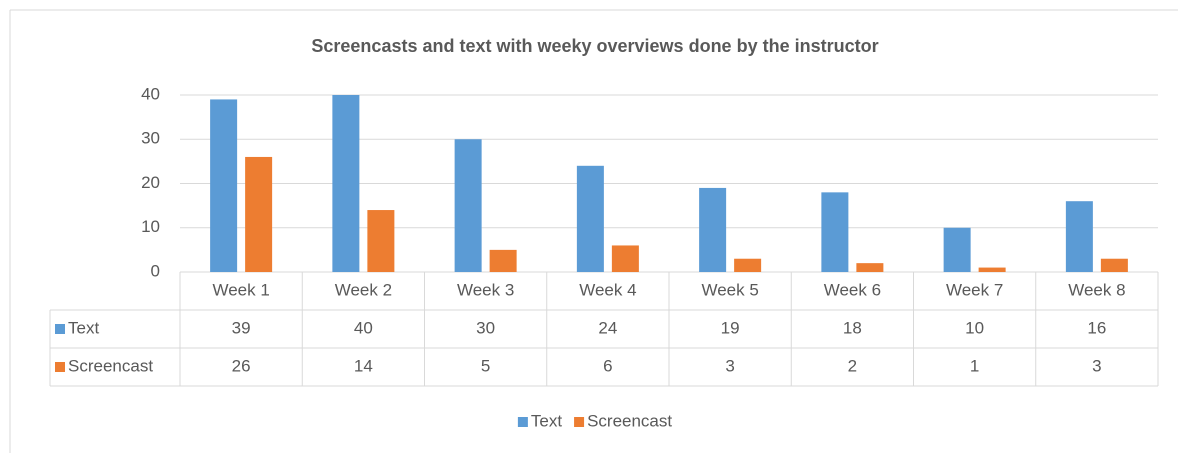 Image resolution: width=1178 pixels, height=453 pixels. Describe the element at coordinates (150, 182) in the screenshot. I see `y-tick-label: 20` at that location.